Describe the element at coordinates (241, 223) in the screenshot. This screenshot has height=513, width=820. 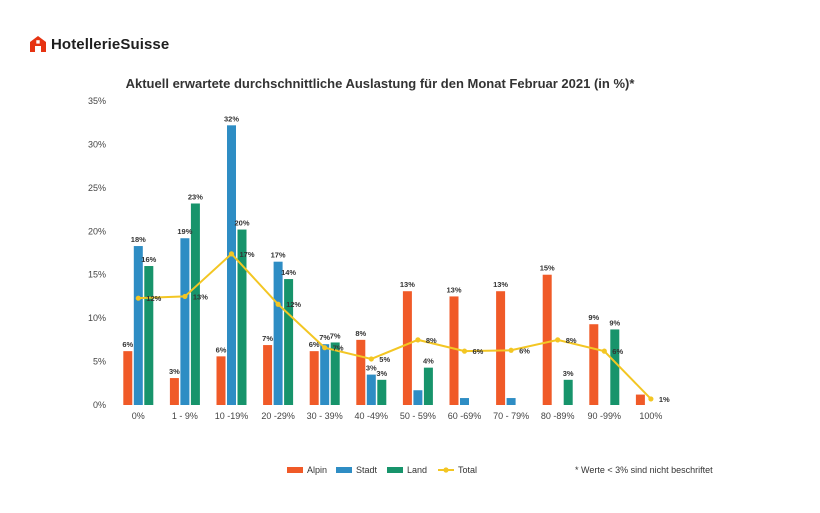
I see `bar-data-label: 20%` at that location.